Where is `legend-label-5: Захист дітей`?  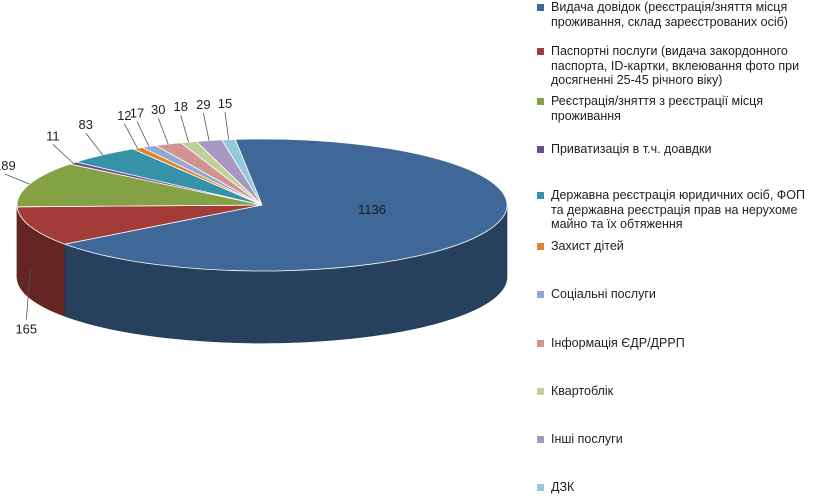 legend-label-5: Захист дітей is located at coordinates (587, 246).